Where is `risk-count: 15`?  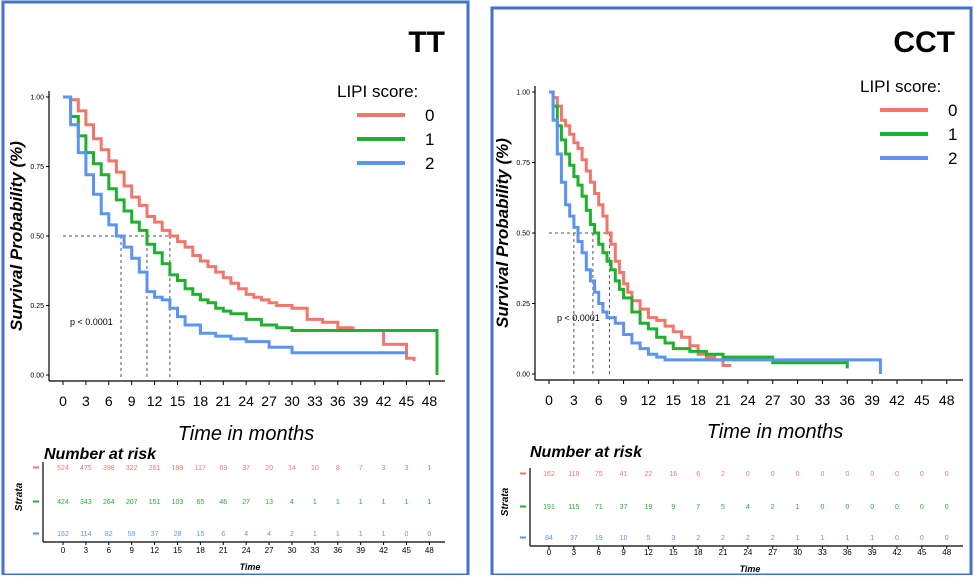 risk-count: 15 is located at coordinates (200, 534).